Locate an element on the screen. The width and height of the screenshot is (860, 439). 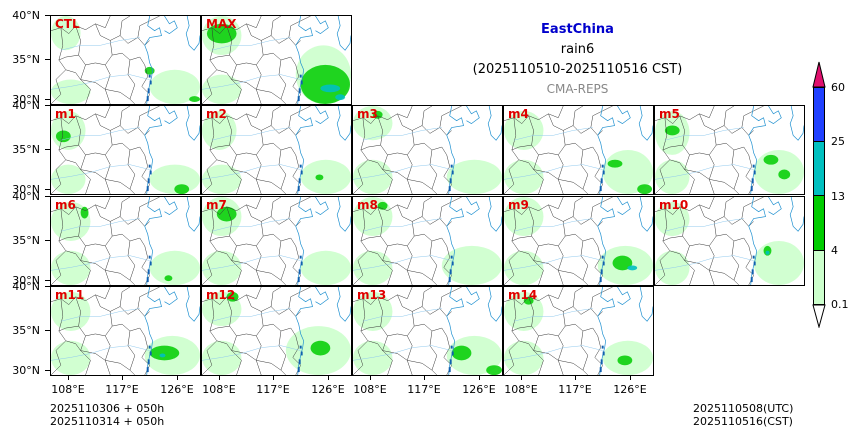
colorbar-label-4: 4 is located at coordinates (834, 250).